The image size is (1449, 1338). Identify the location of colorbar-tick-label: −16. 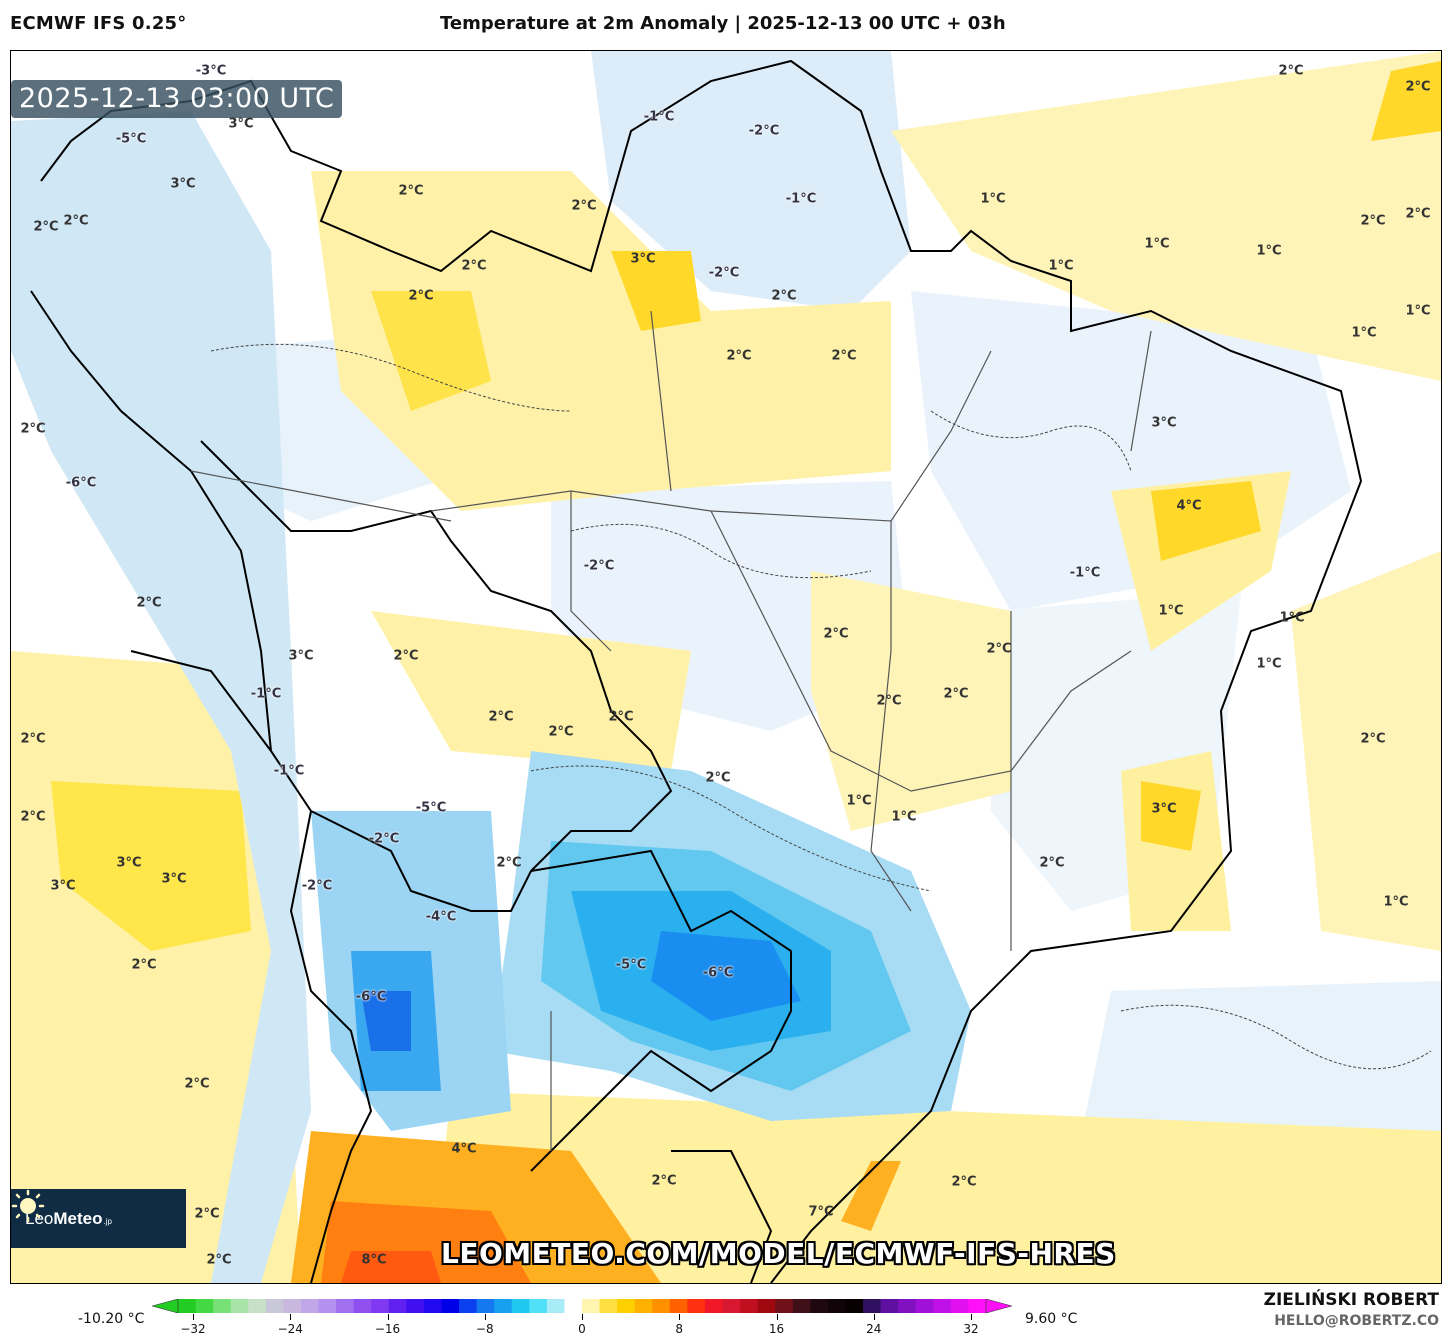
(387, 1329).